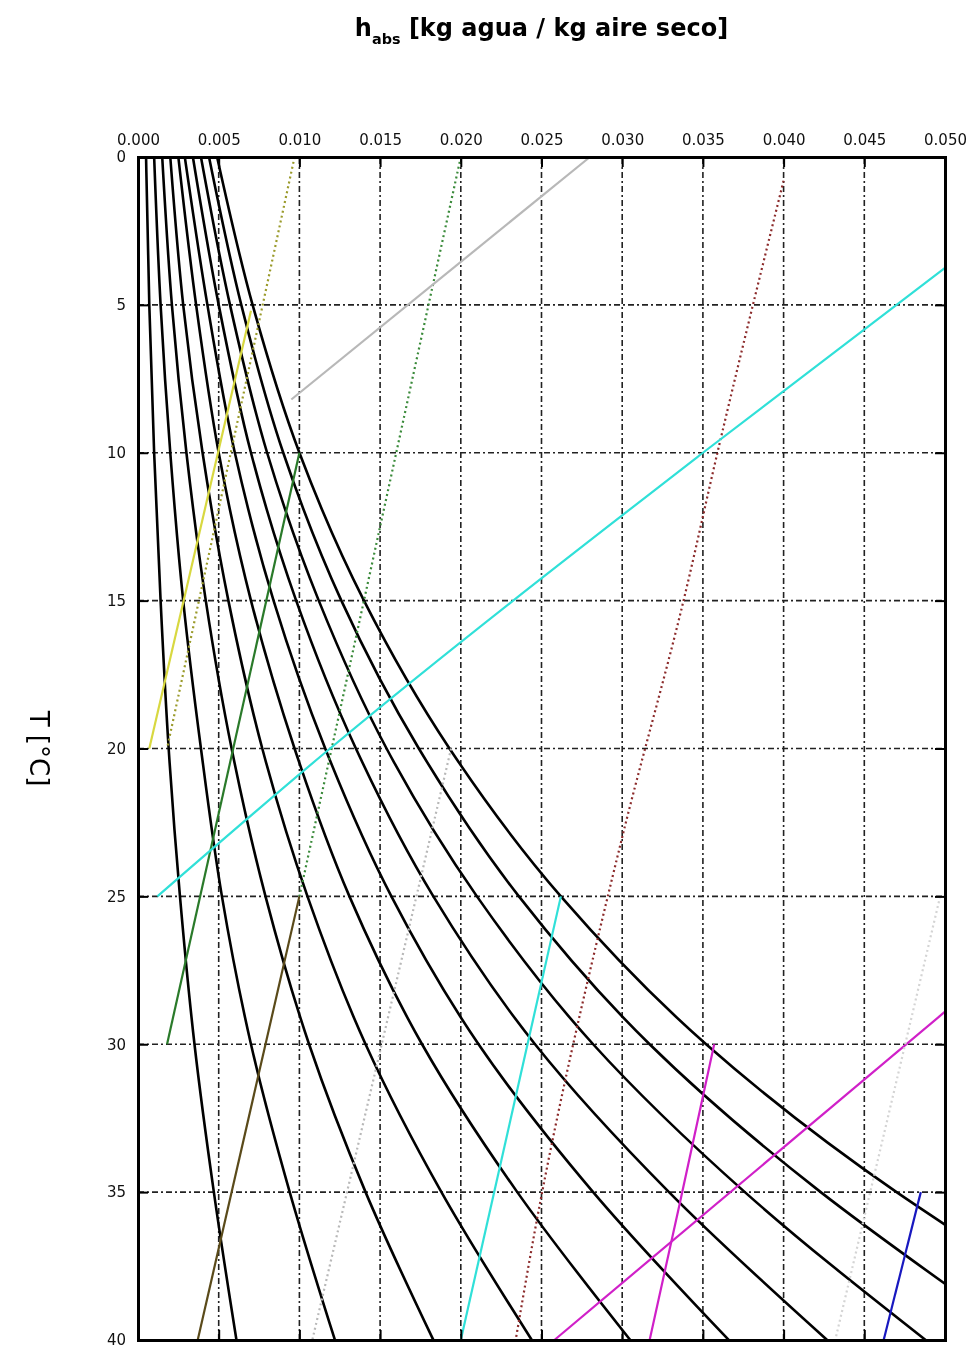 This screenshot has width=969, height=1357. What do you see at coordinates (300, 140) in the screenshot?
I see `x-tick-label: 0.010` at bounding box center [300, 140].